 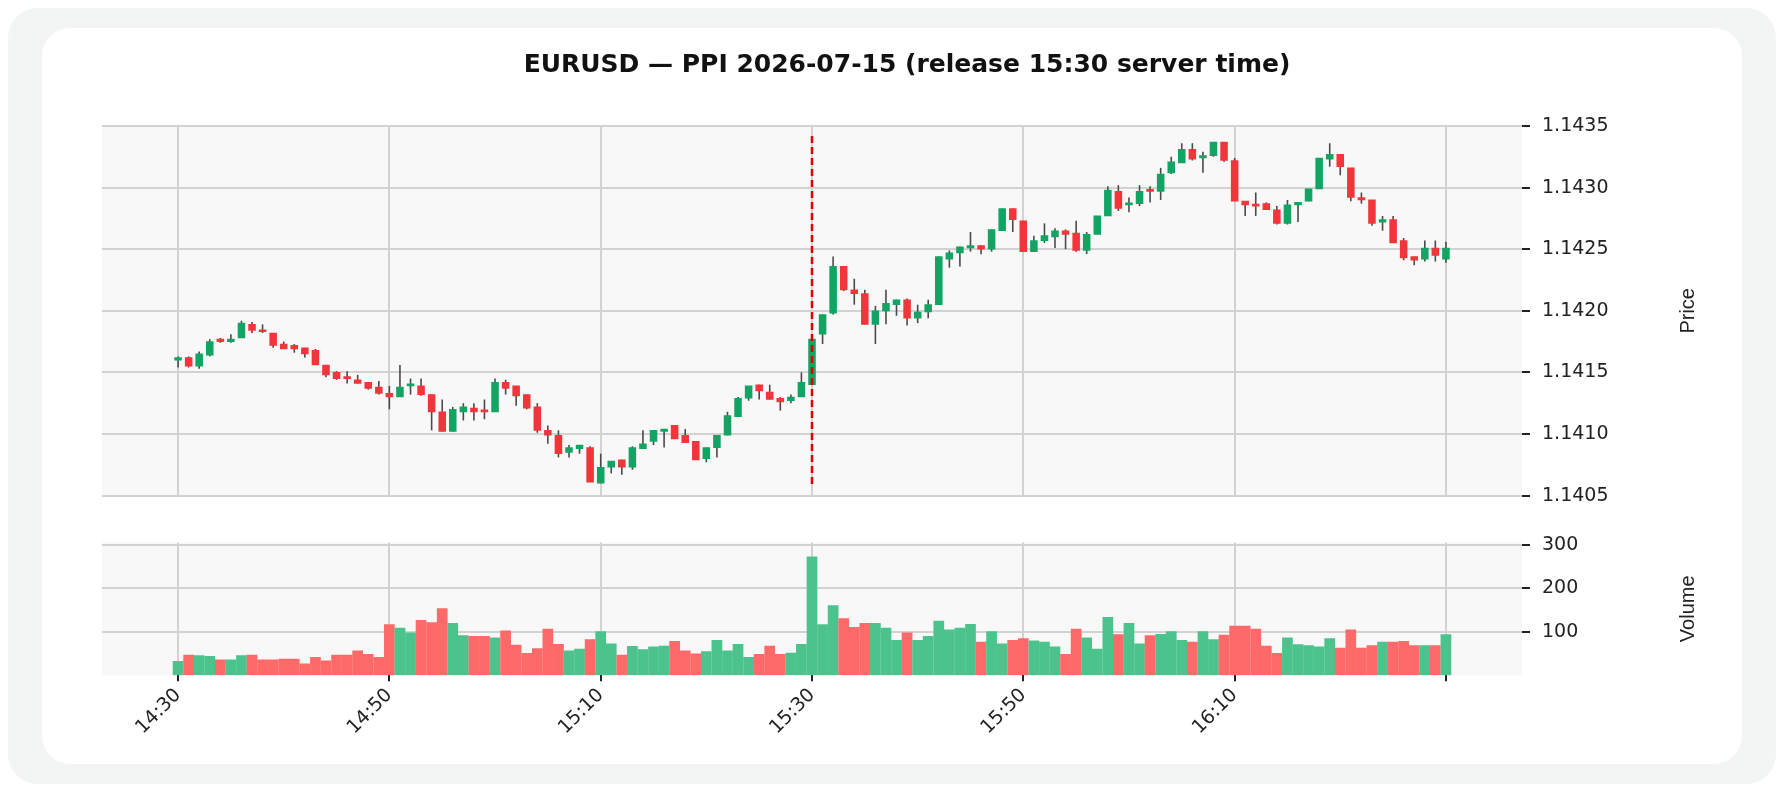 I want to click on y-tick-label: 100, so click(x=1560, y=629).